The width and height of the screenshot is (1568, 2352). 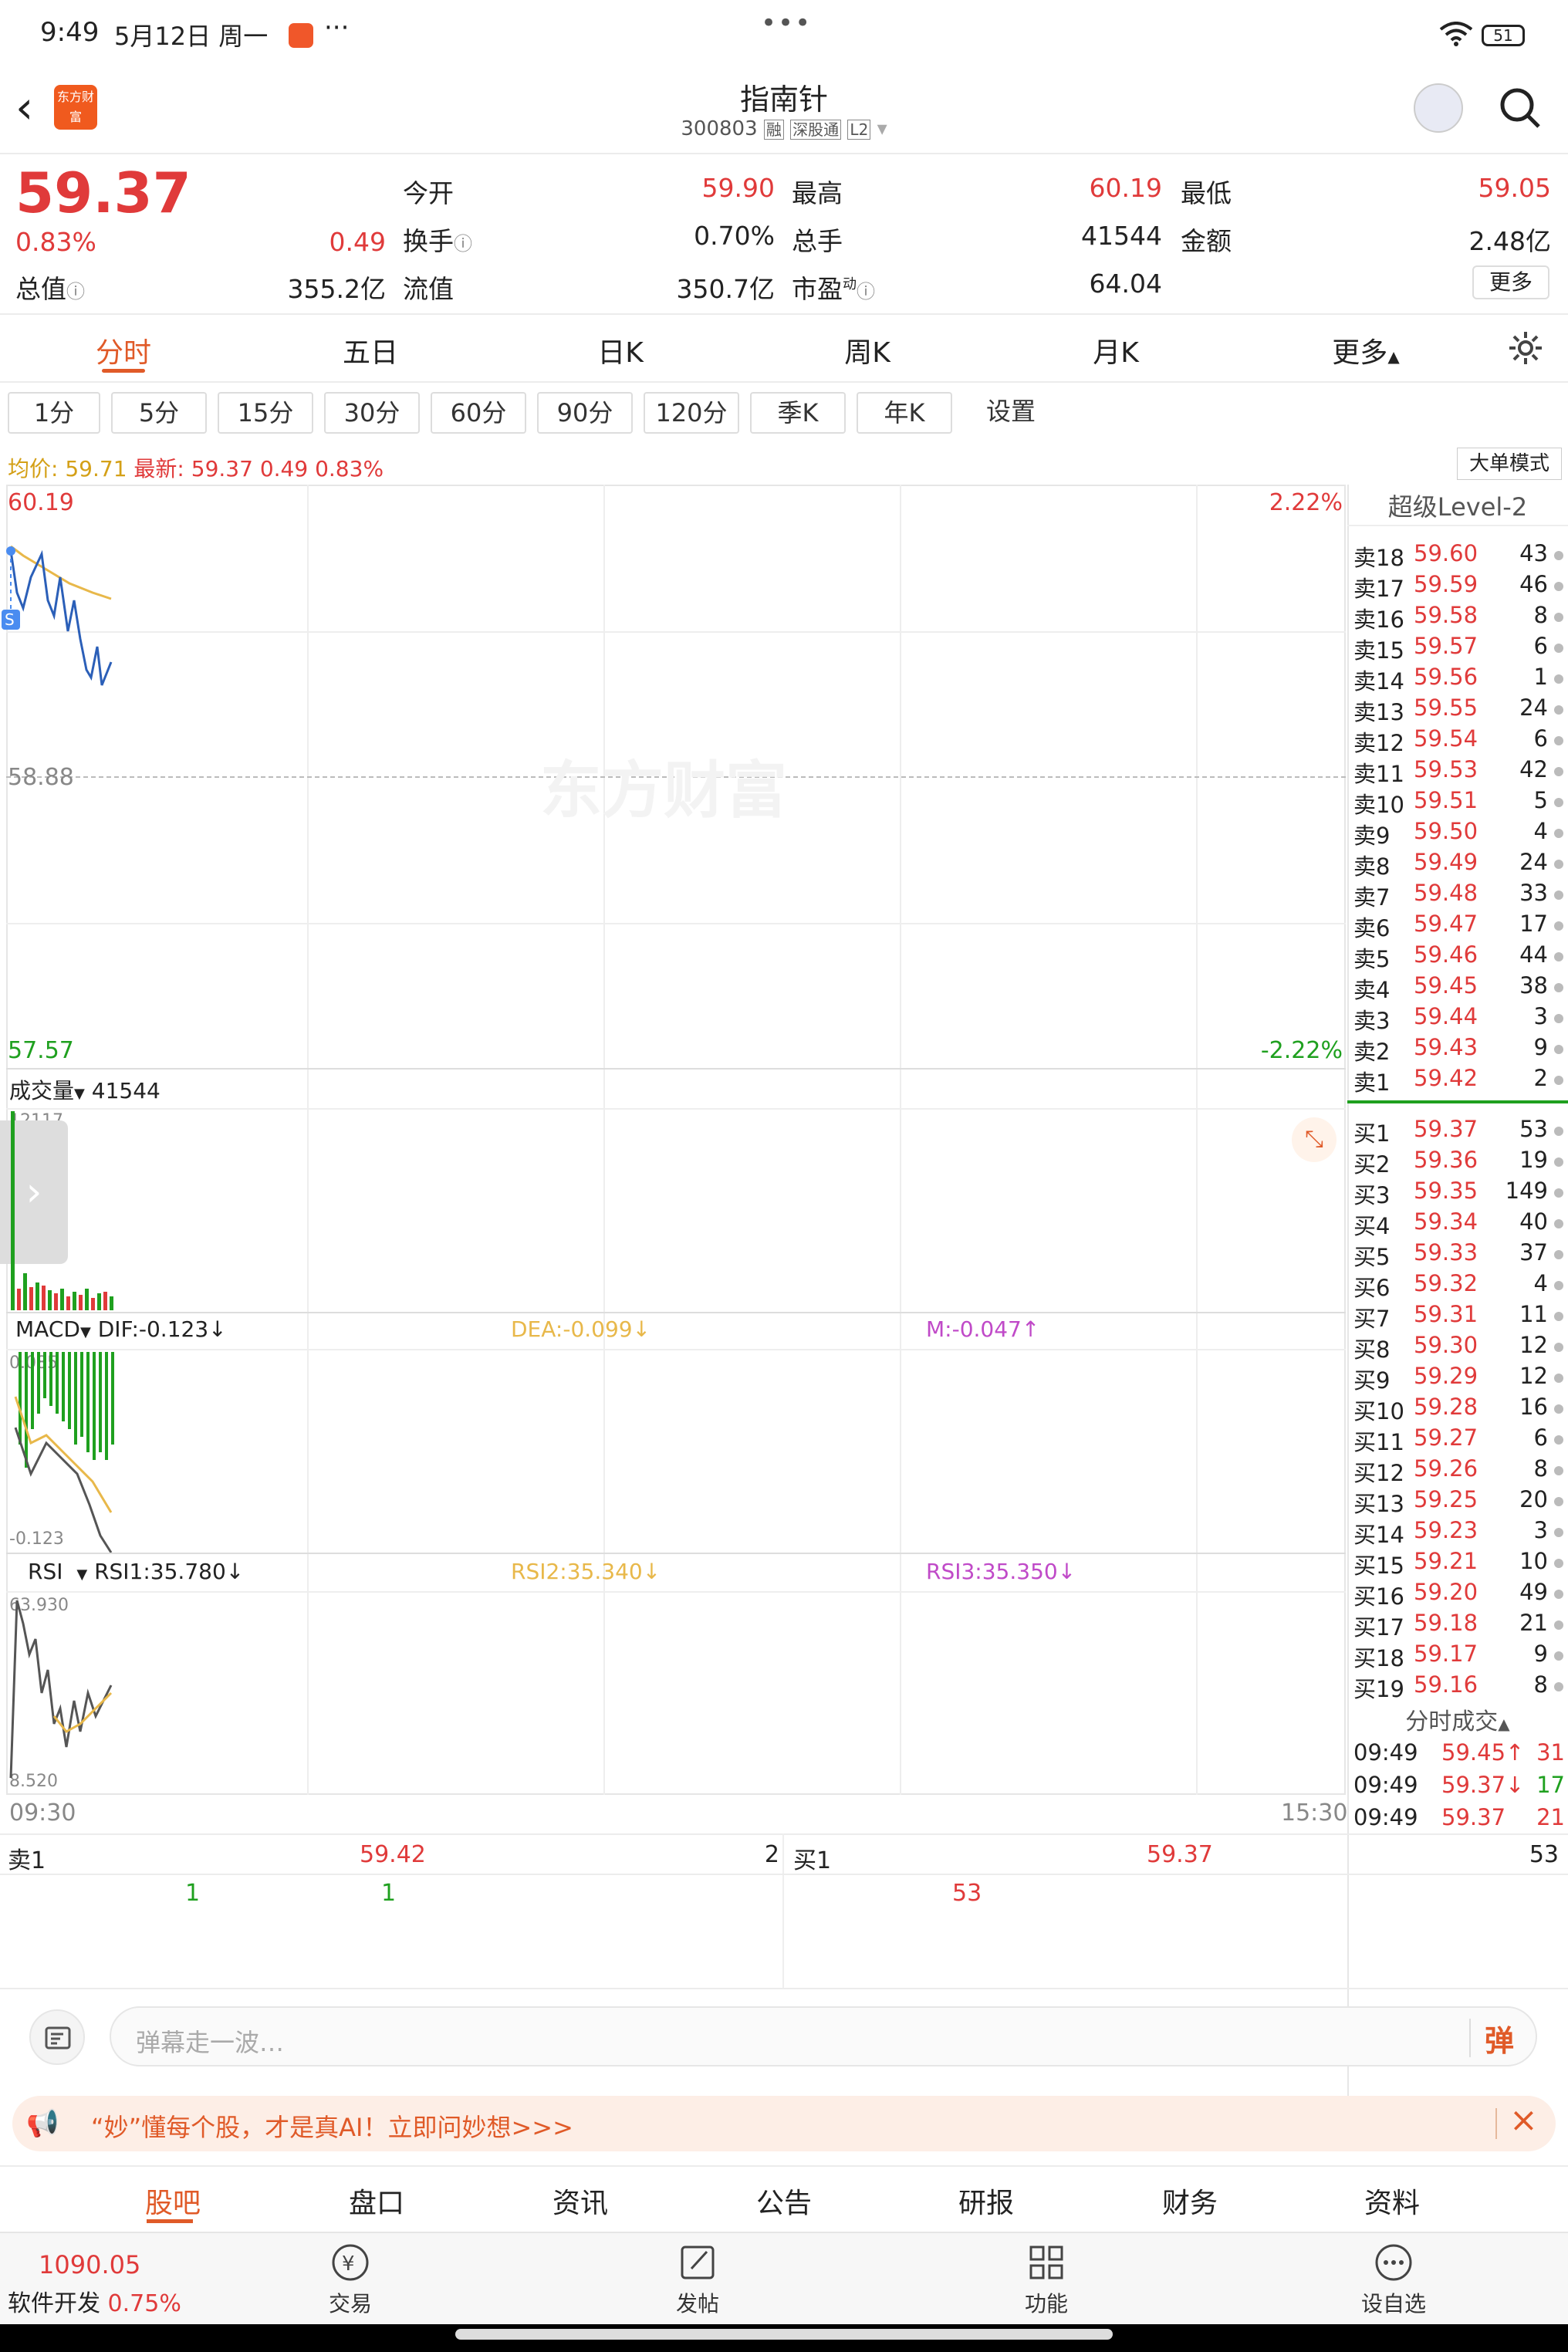 I want to click on ask-row: 卖9 59.50 4, so click(x=1459, y=833).